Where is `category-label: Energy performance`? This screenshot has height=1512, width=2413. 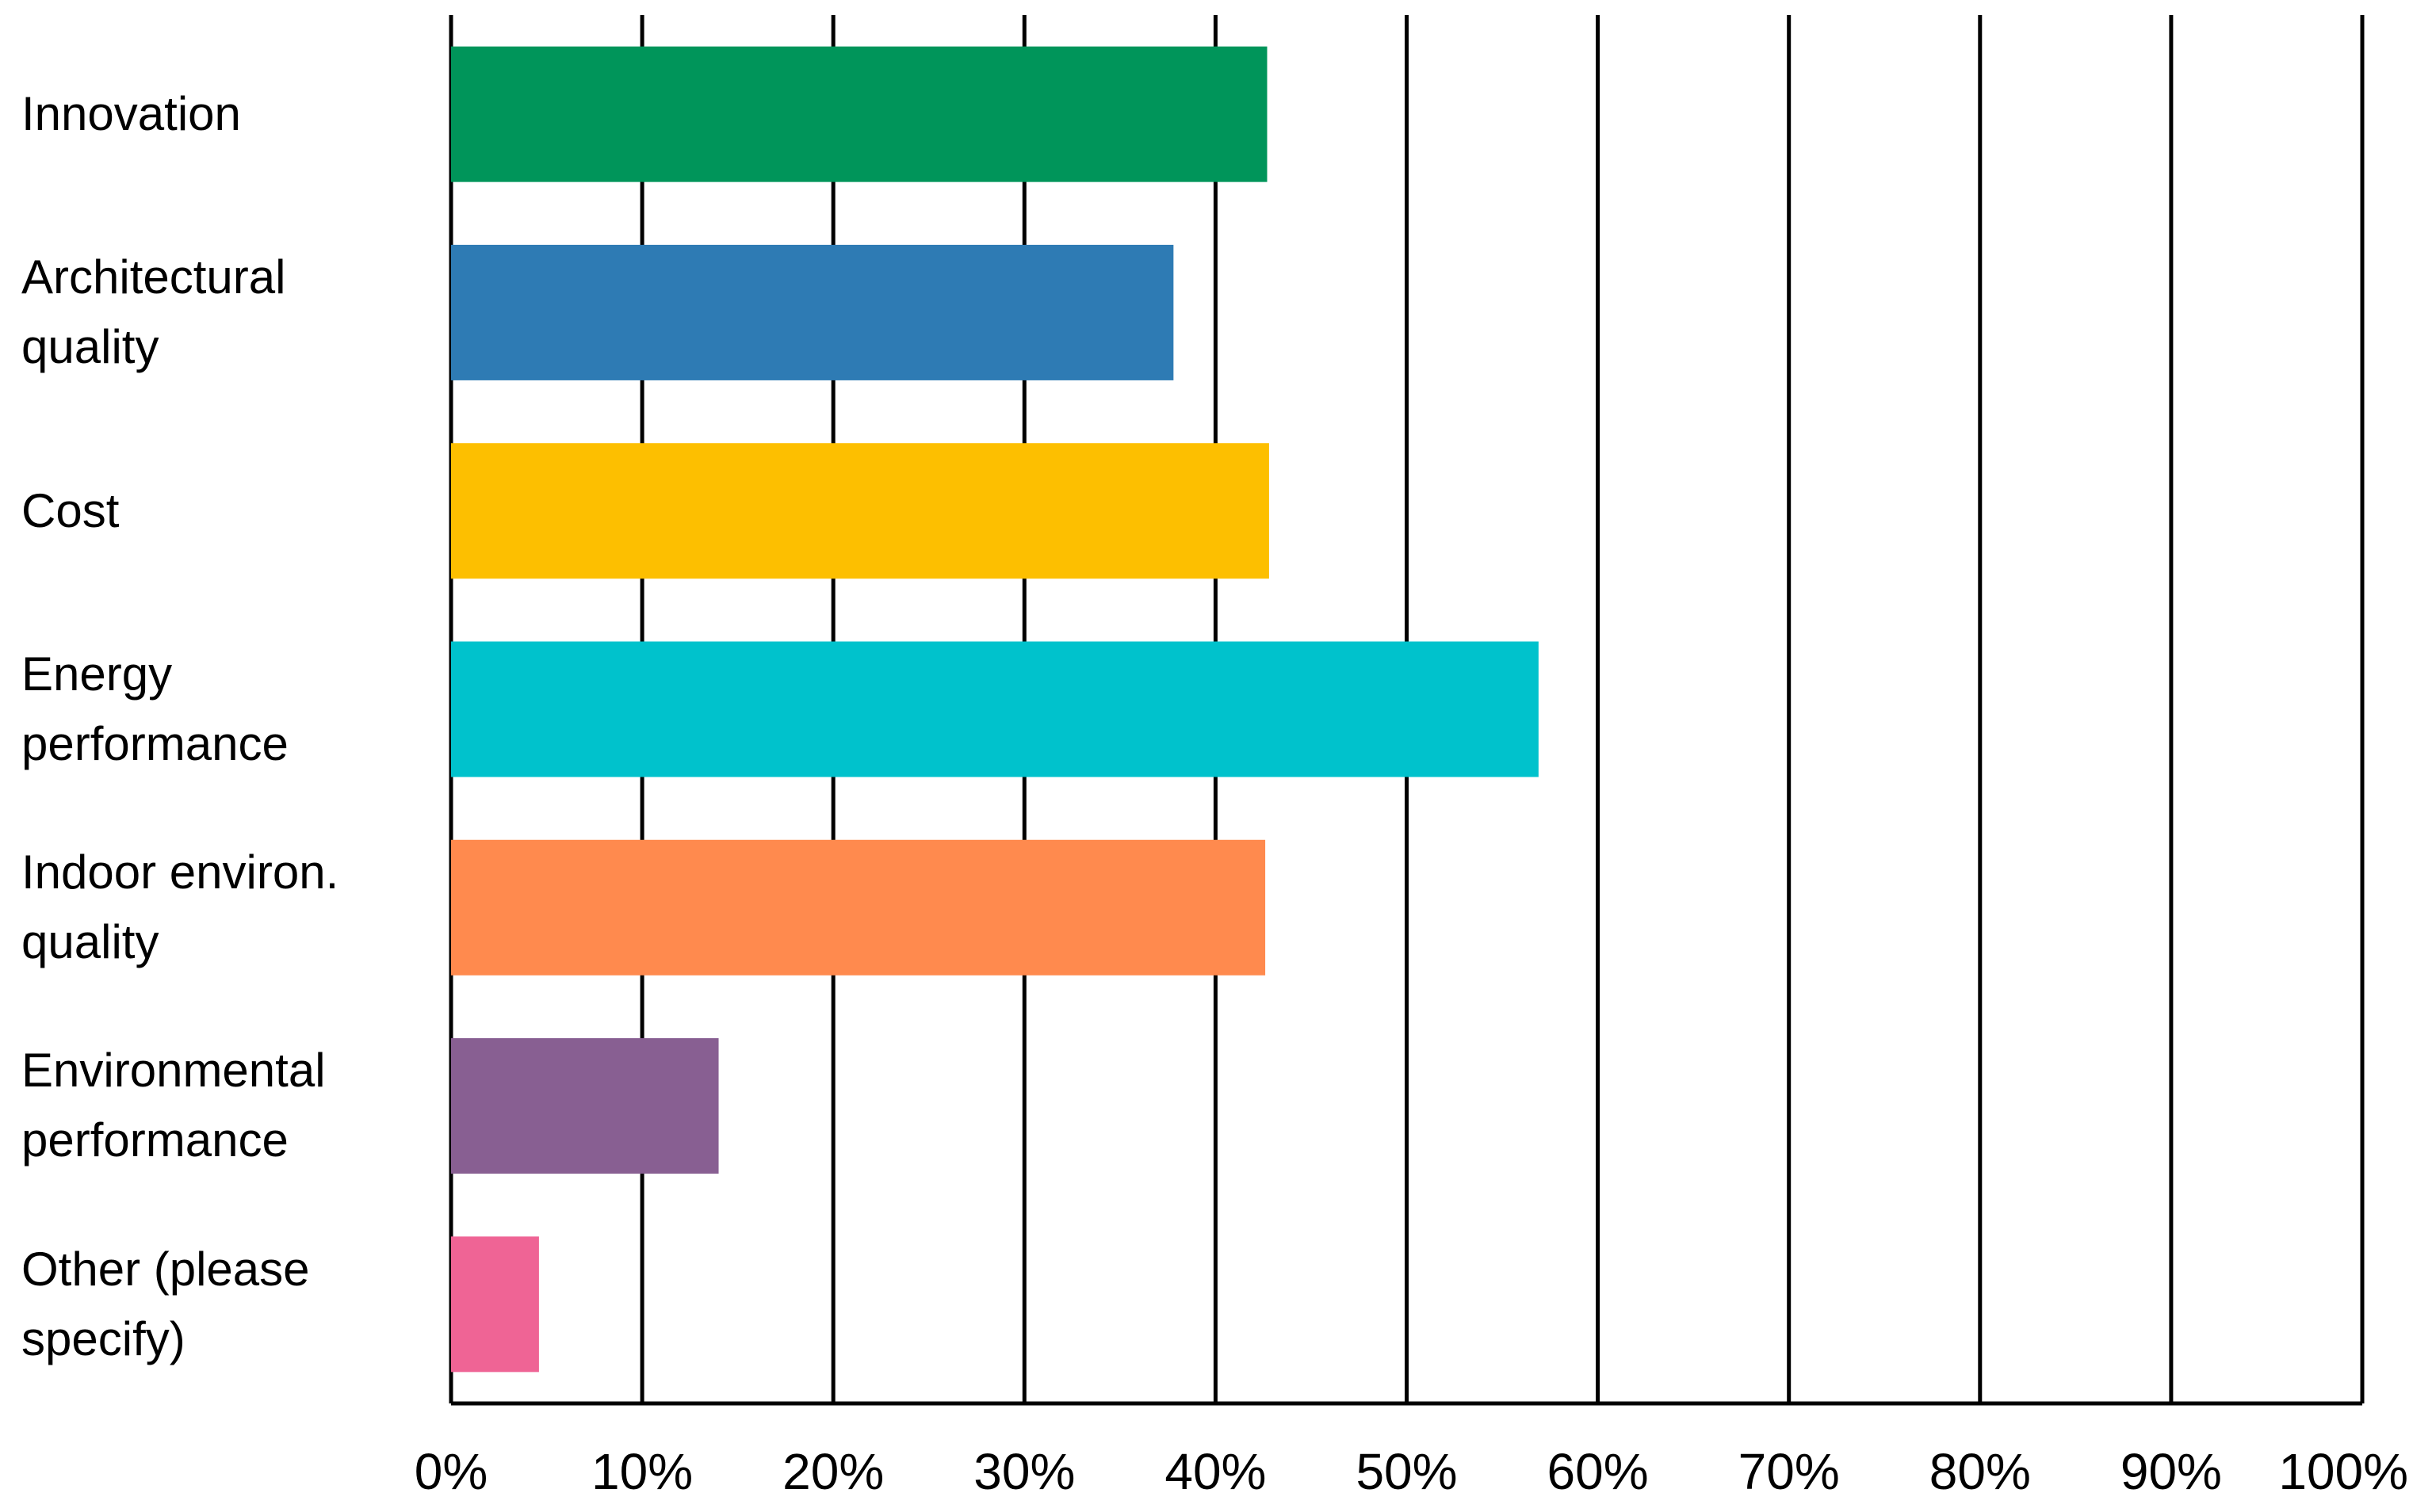 category-label: Energy performance is located at coordinates (155, 708).